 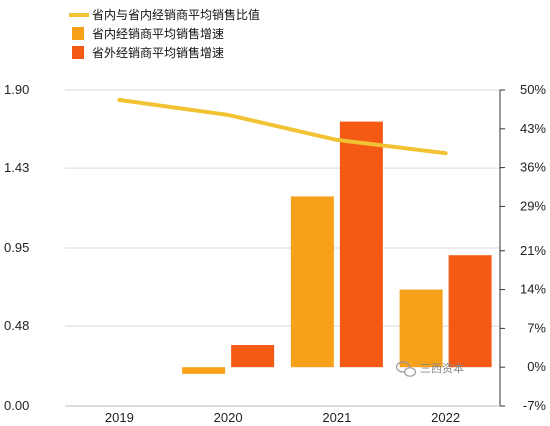 I want to click on left-tick-label: 0.48, so click(x=16, y=325).